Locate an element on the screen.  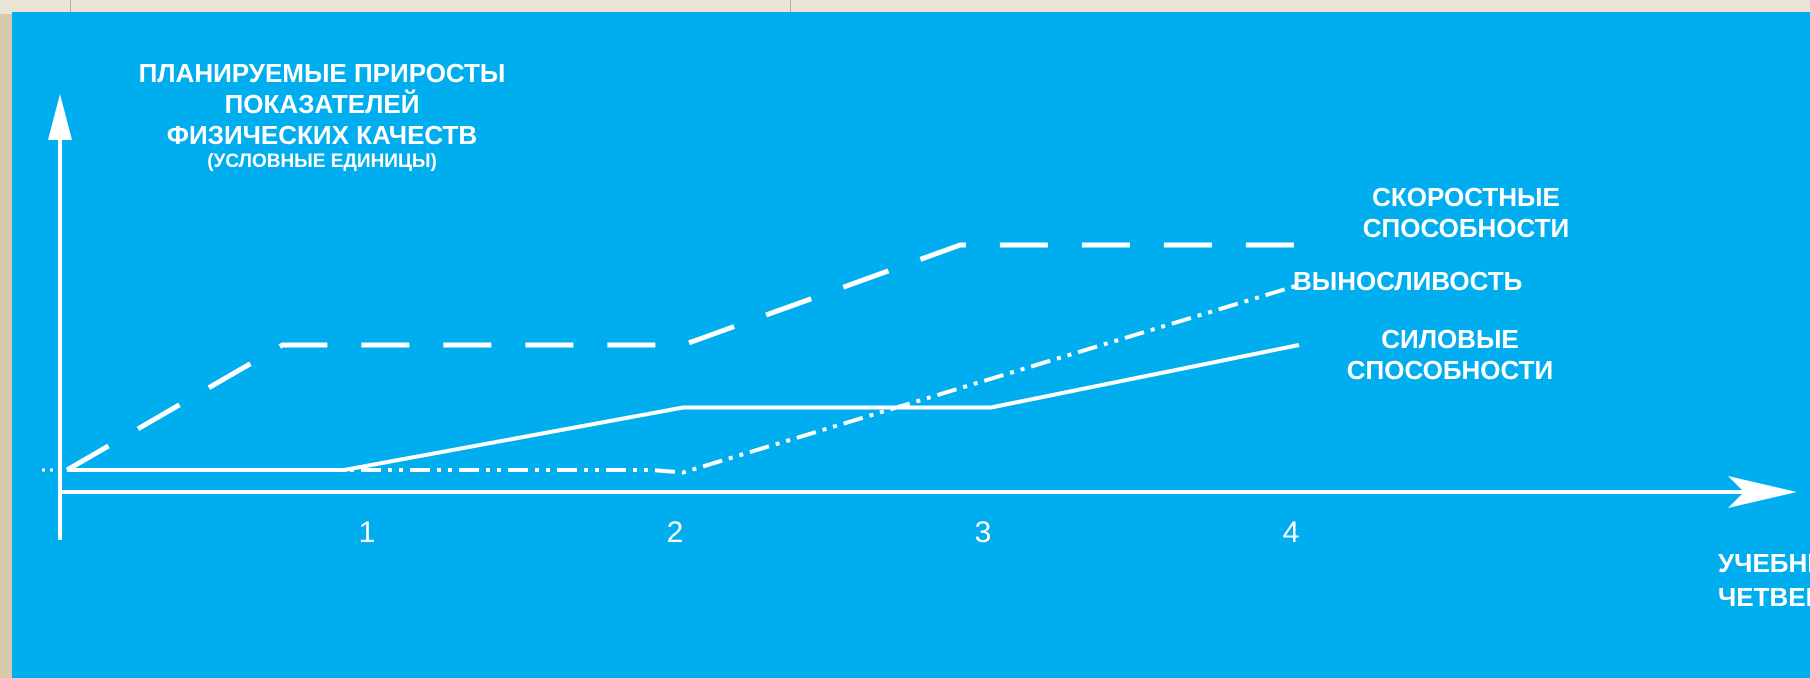
x-tick-label: 3 is located at coordinates (983, 532).